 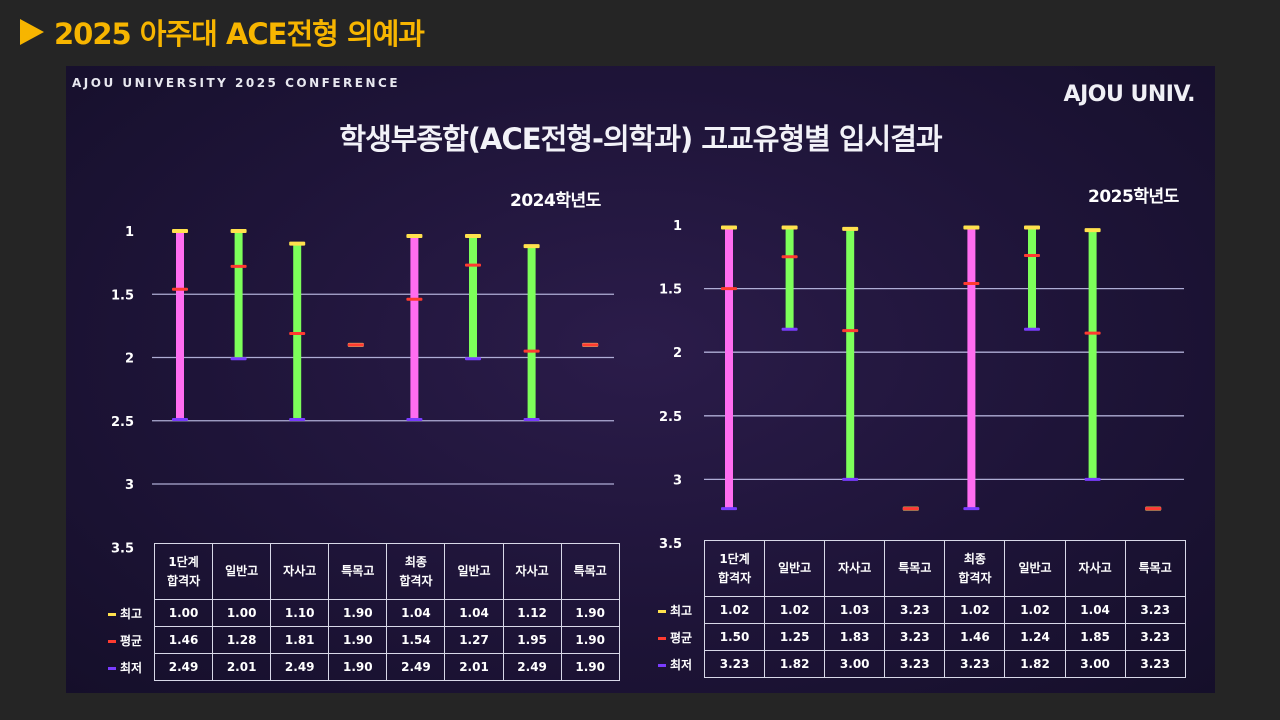 I want to click on table-cell: 1.81, so click(x=300, y=640).